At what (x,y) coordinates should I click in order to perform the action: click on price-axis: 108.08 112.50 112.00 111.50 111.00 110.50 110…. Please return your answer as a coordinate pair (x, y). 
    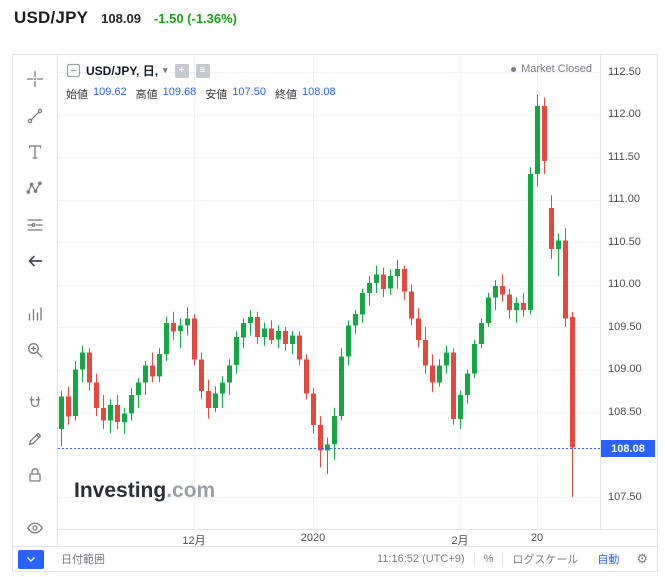
    Looking at the image, I should click on (627, 292).